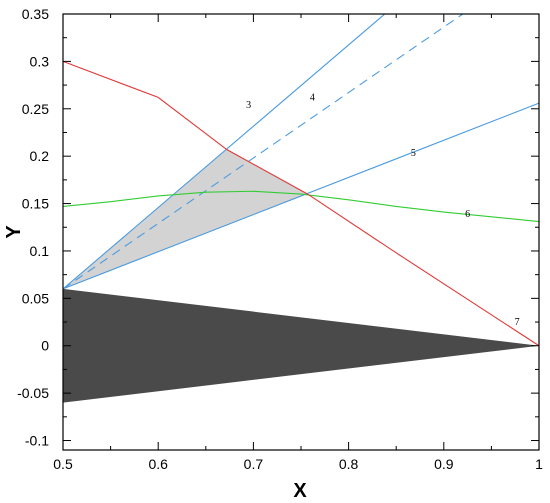 Image resolution: width=550 pixels, height=503 pixels. Describe the element at coordinates (63, 464) in the screenshot. I see `x-tick-label: 0.5` at that location.